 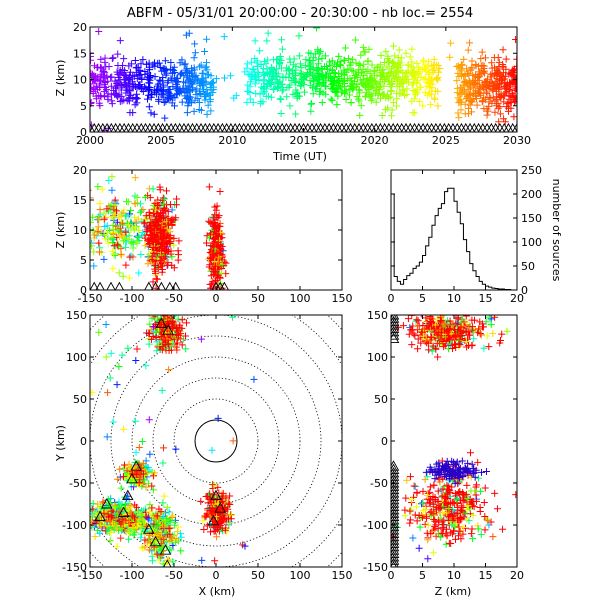 I want to click on xz-axis-ylabel: Z (km), so click(x=60, y=230).